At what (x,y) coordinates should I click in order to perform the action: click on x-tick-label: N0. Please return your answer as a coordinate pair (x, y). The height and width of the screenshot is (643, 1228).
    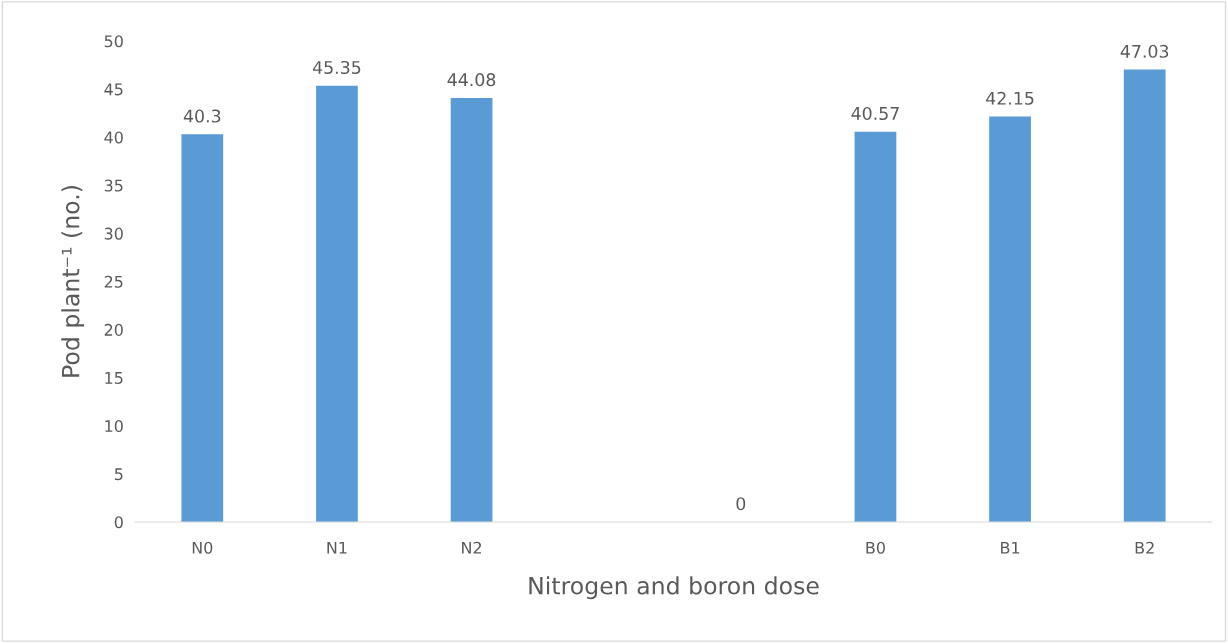
    Looking at the image, I should click on (202, 547).